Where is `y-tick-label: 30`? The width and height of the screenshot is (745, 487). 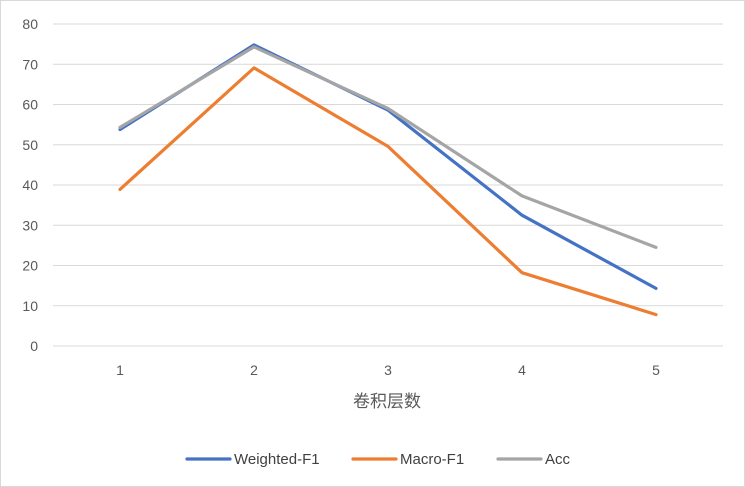
y-tick-label: 30 is located at coordinates (30, 225).